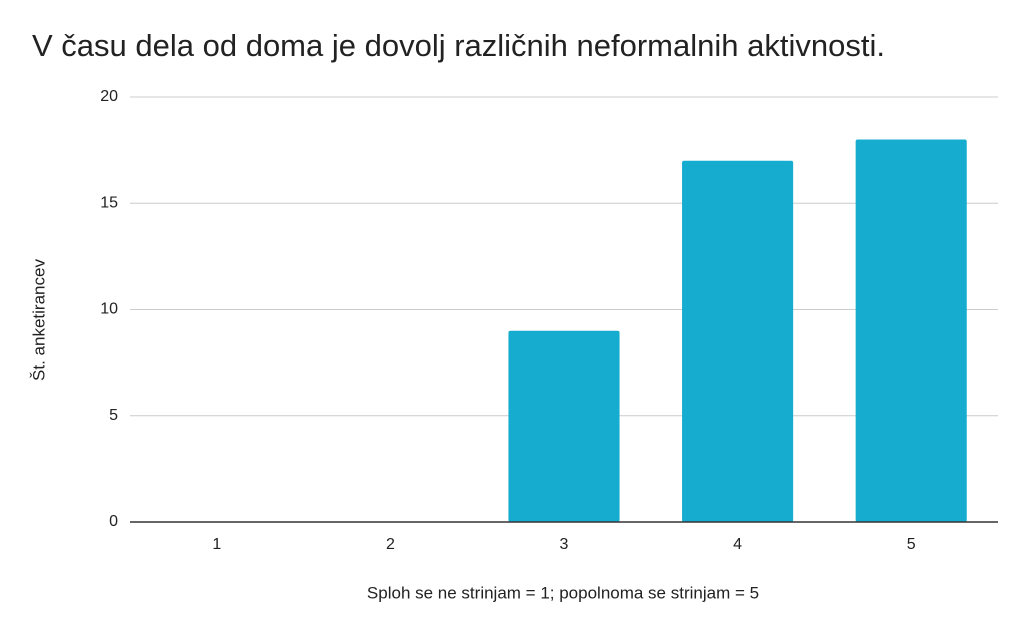 The height and width of the screenshot is (637, 1030). Describe the element at coordinates (216, 544) in the screenshot. I see `x-tick-label: 1` at that location.